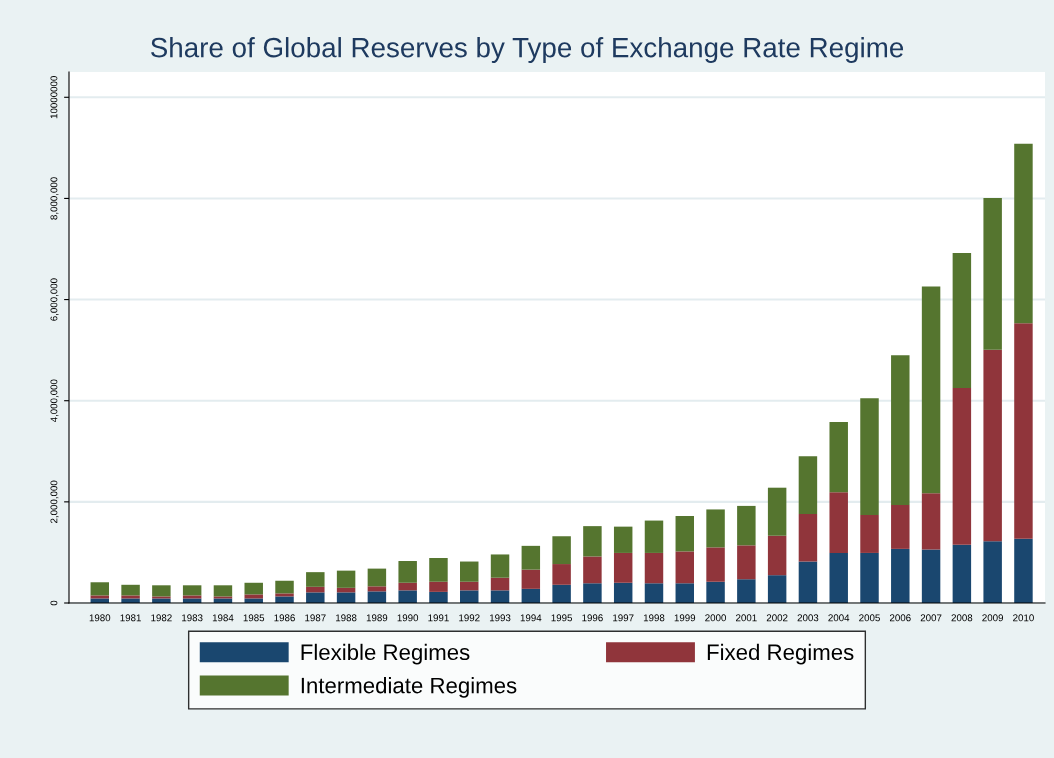 The image size is (1054, 758). What do you see at coordinates (500, 618) in the screenshot?
I see `x-tick-label: 1993` at bounding box center [500, 618].